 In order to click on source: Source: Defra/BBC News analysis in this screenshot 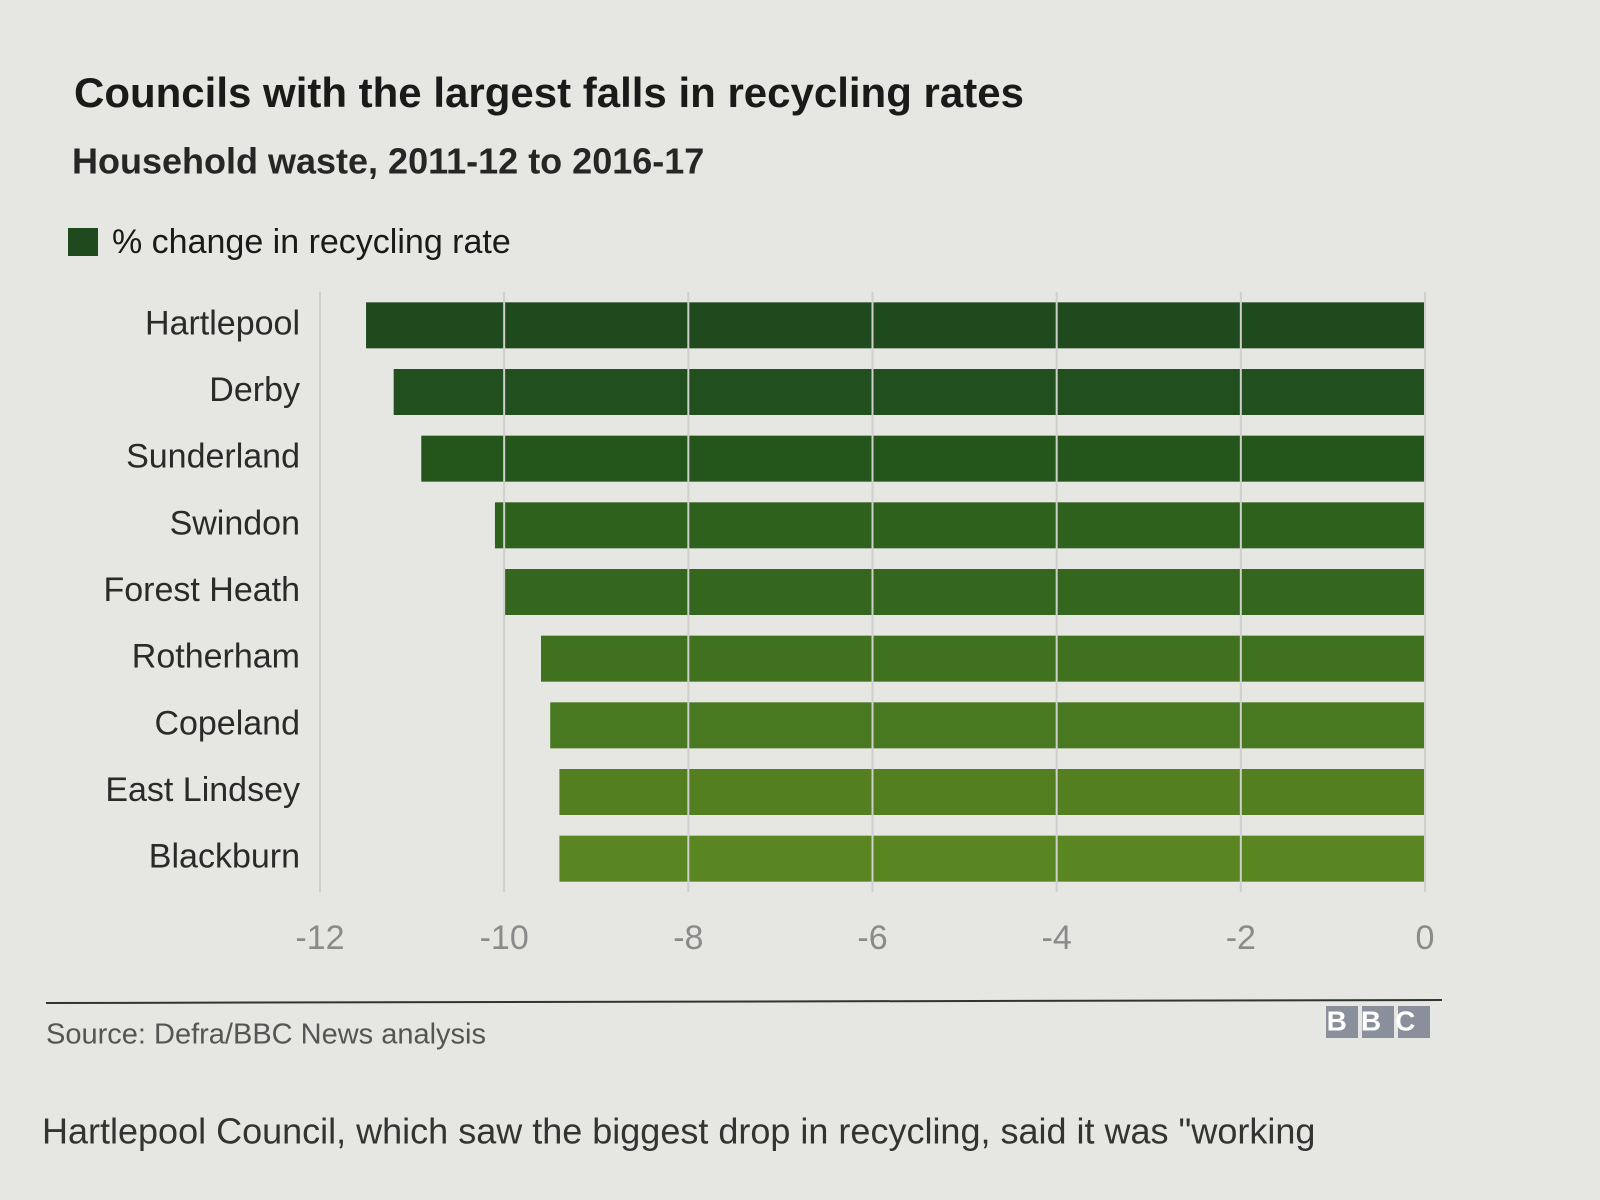, I will do `click(266, 1035)`.